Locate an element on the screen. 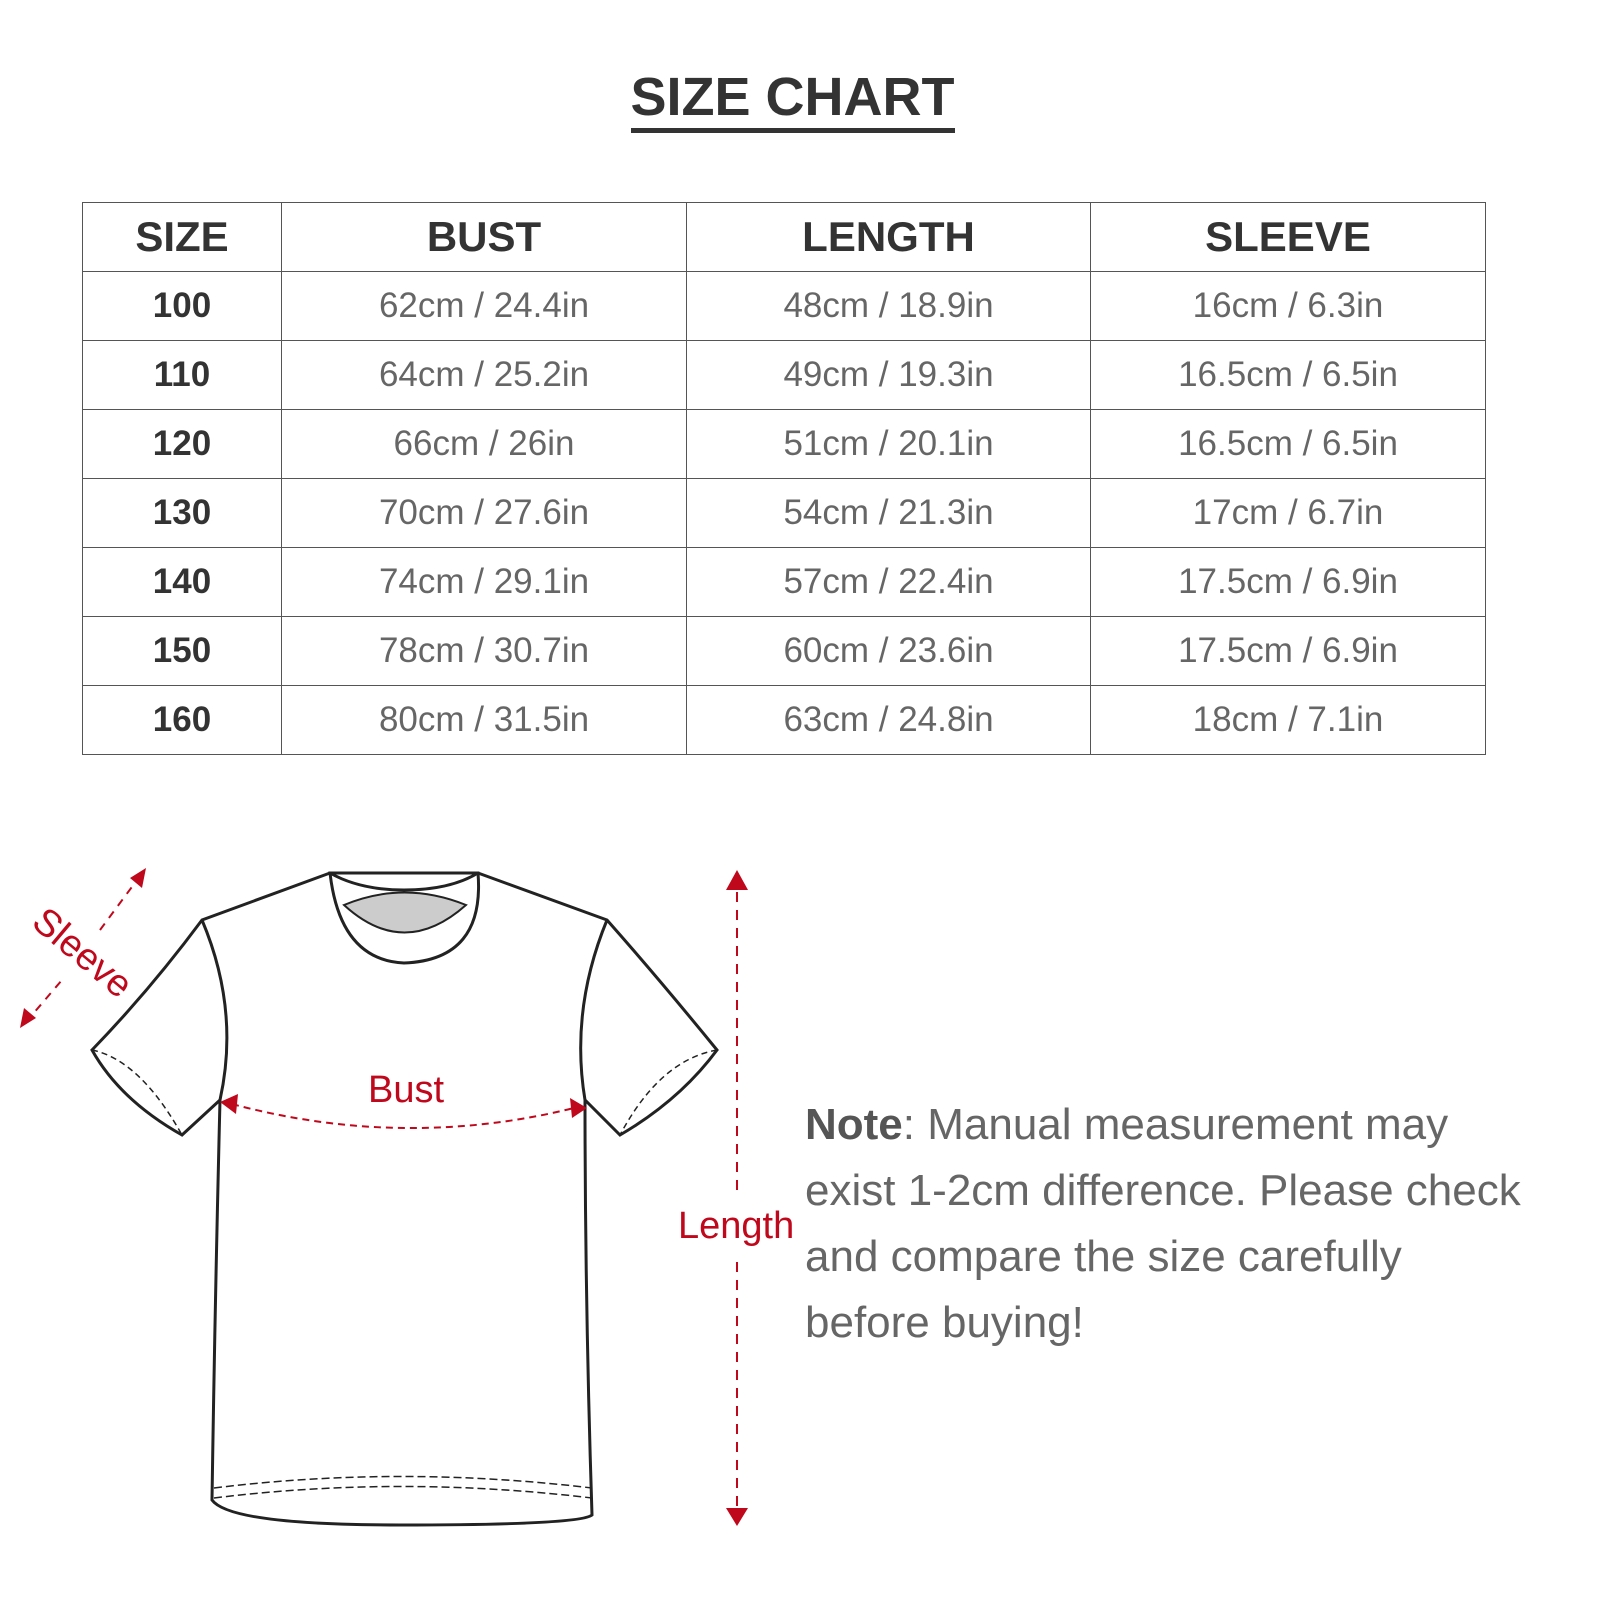 The width and height of the screenshot is (1600, 1600). length-cell: 54cm / 21.3in is located at coordinates (888, 513).